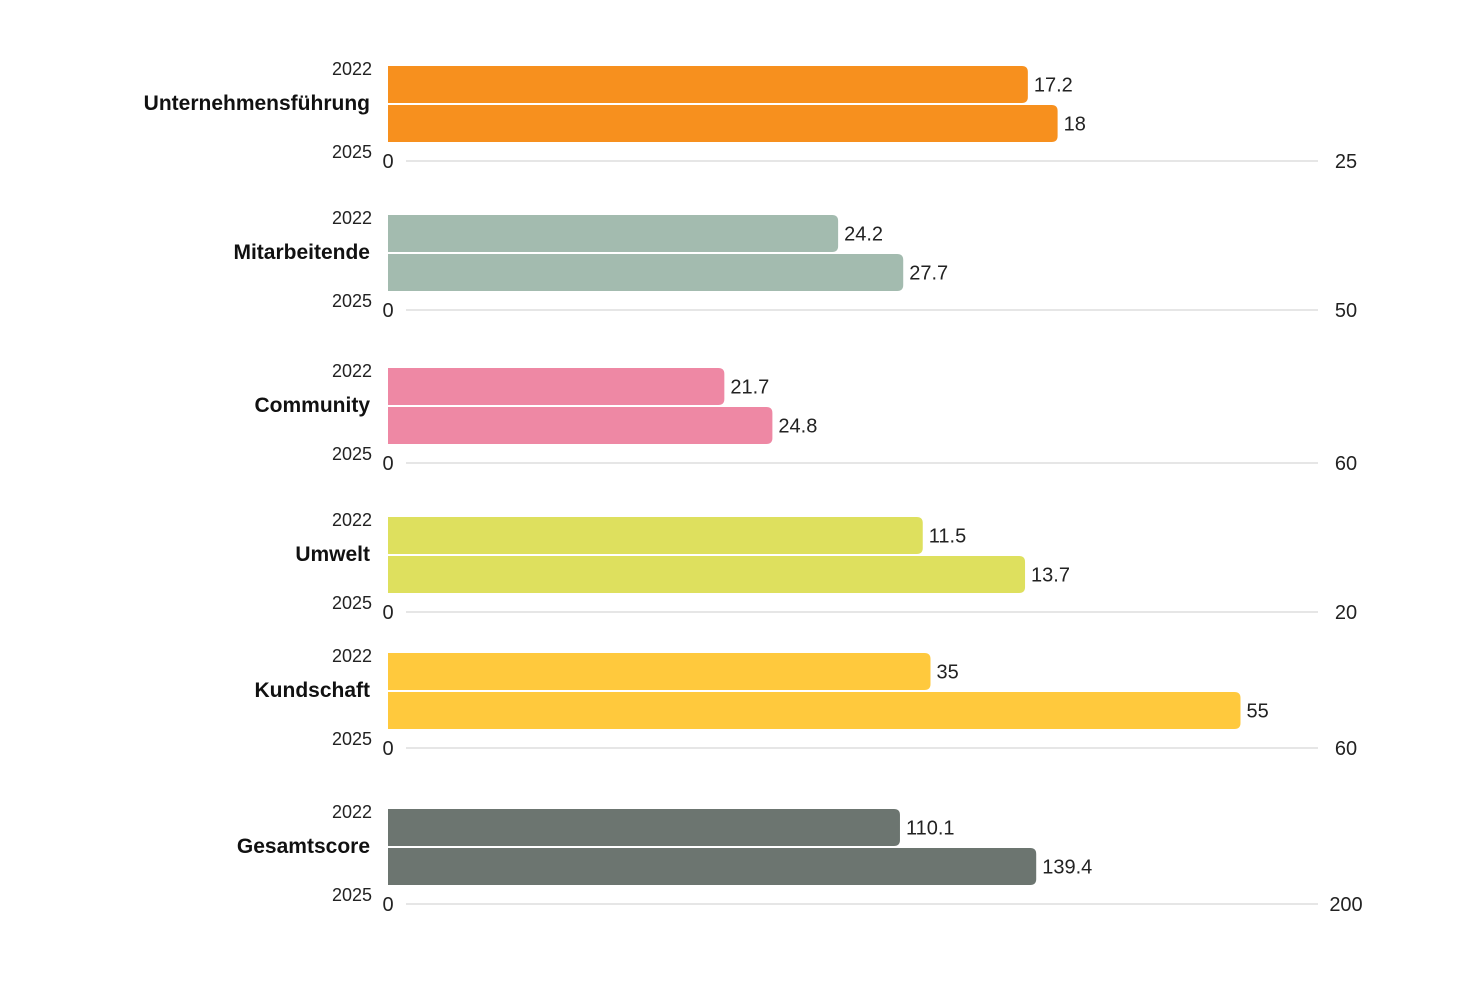 This screenshot has height=983, width=1482. Describe the element at coordinates (352, 454) in the screenshot. I see `year-label-bottom-2: 2025` at that location.